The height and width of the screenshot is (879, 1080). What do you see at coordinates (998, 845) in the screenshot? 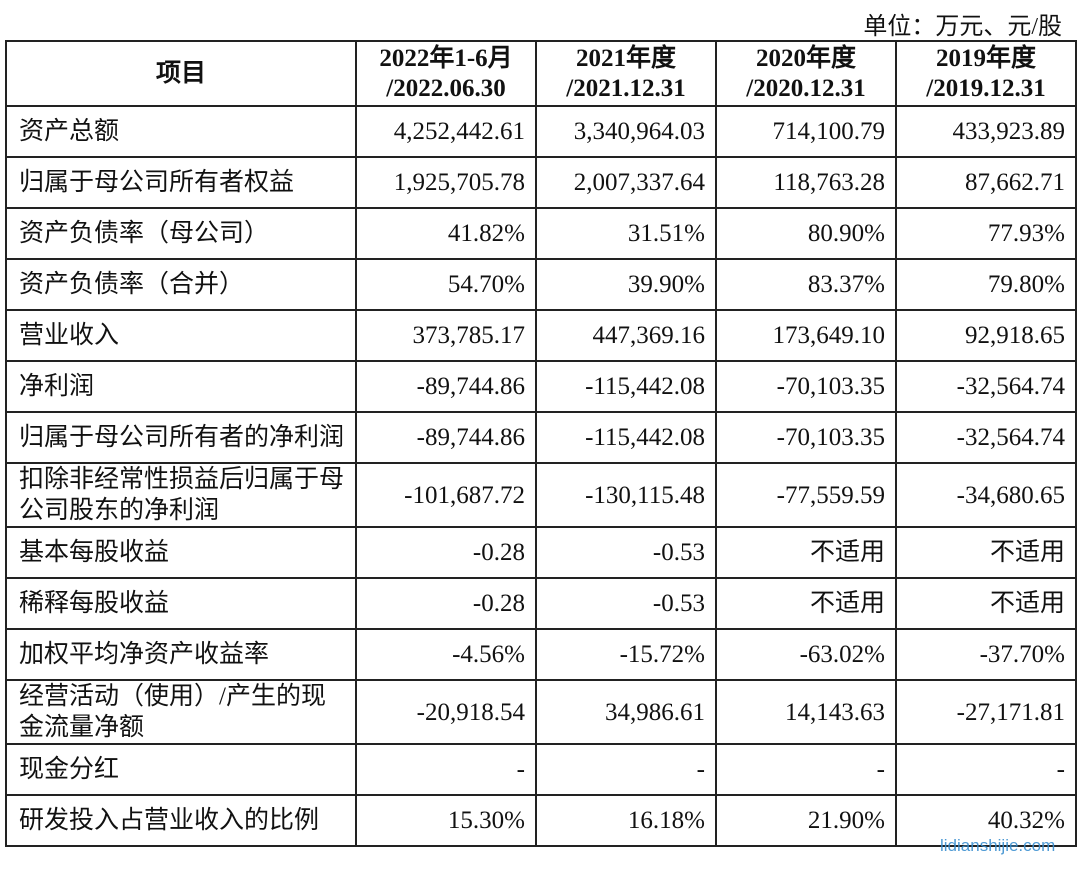
I see `watermark: lidianshijie.com` at bounding box center [998, 845].